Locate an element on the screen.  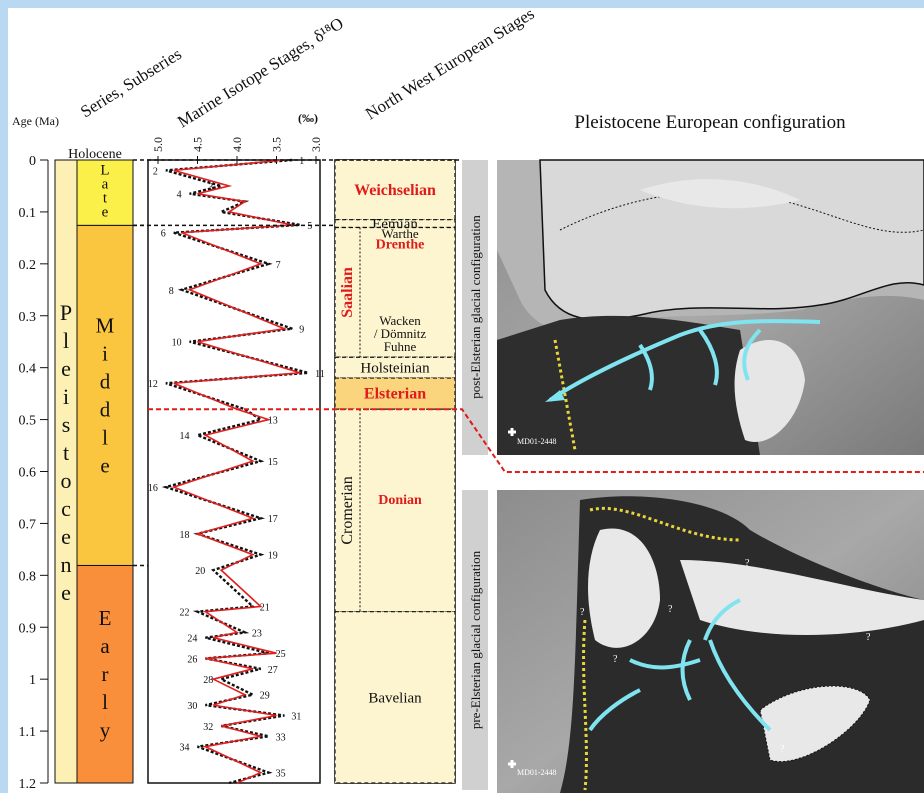
isotope-frame is located at coordinates (234, 471).